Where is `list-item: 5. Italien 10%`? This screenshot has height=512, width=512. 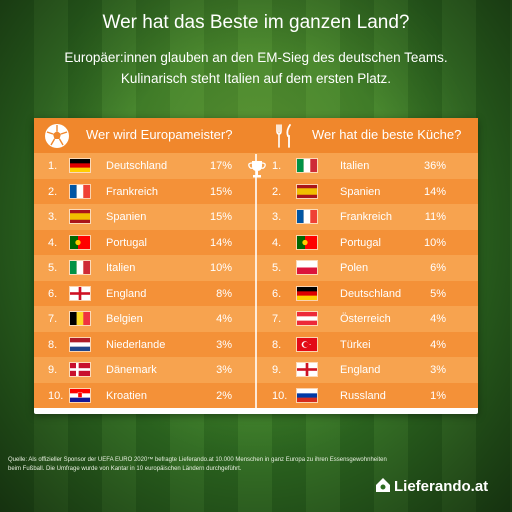
list-item: 5. Italien 10% is located at coordinates (145, 268).